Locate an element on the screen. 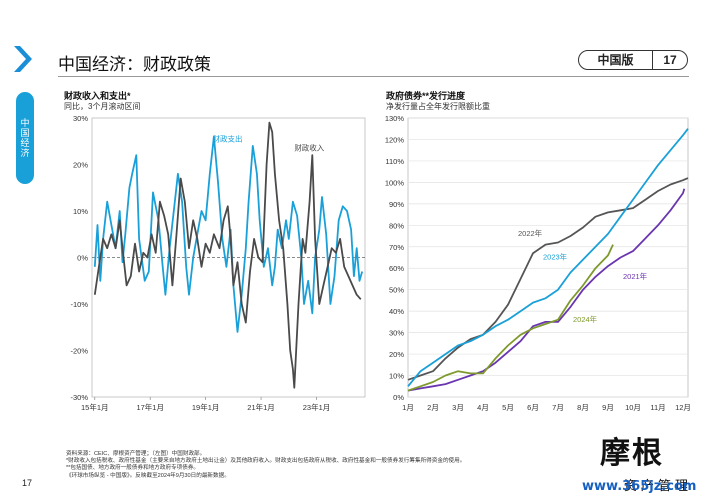  x-tick-label: 6月 is located at coordinates (533, 407).